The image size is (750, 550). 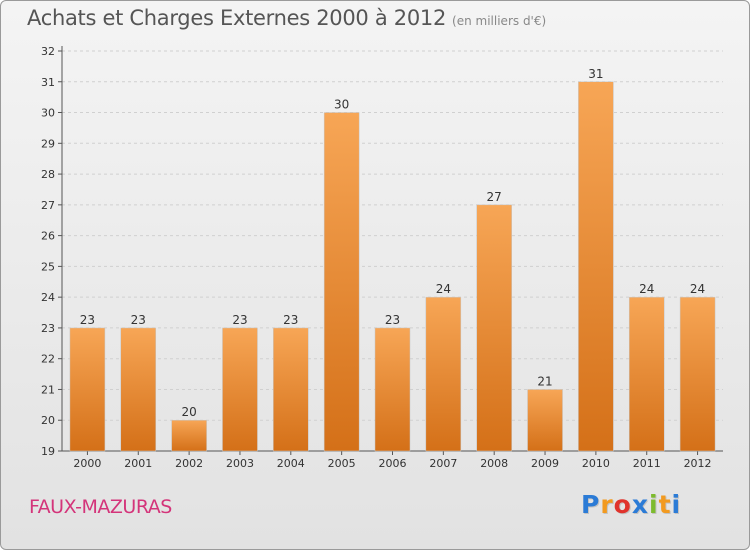 I want to click on y-tick-label: 21, so click(x=48, y=389).